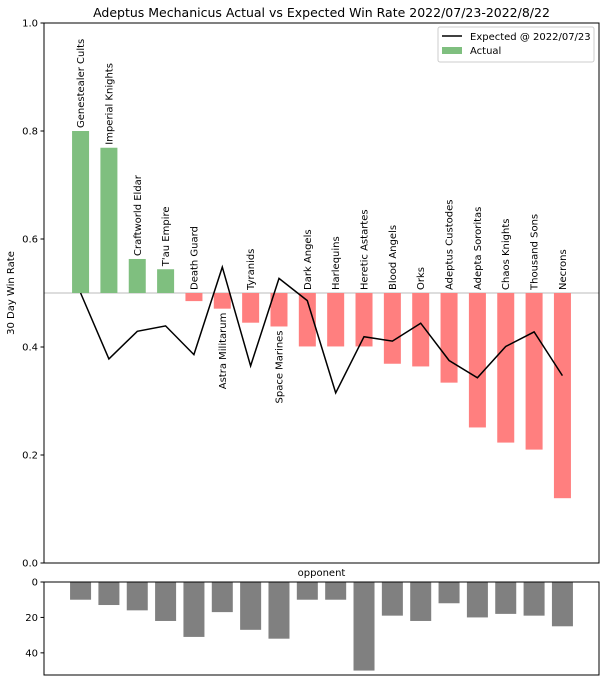  I want to click on y-axis-label: 30 Day Win Rate, so click(11, 293).